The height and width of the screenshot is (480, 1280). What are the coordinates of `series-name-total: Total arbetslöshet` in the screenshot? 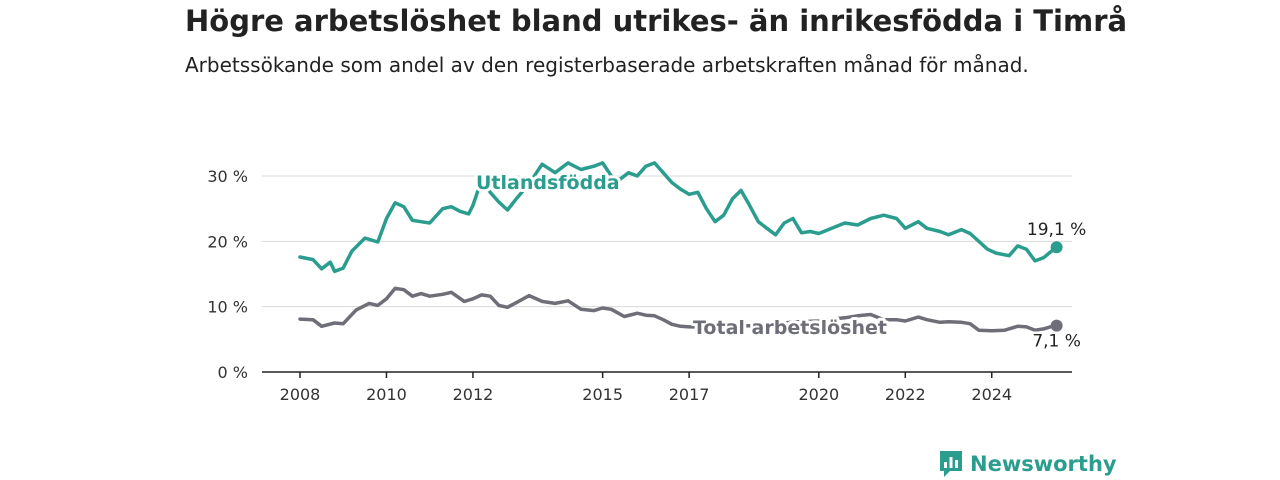 It's located at (790, 328).